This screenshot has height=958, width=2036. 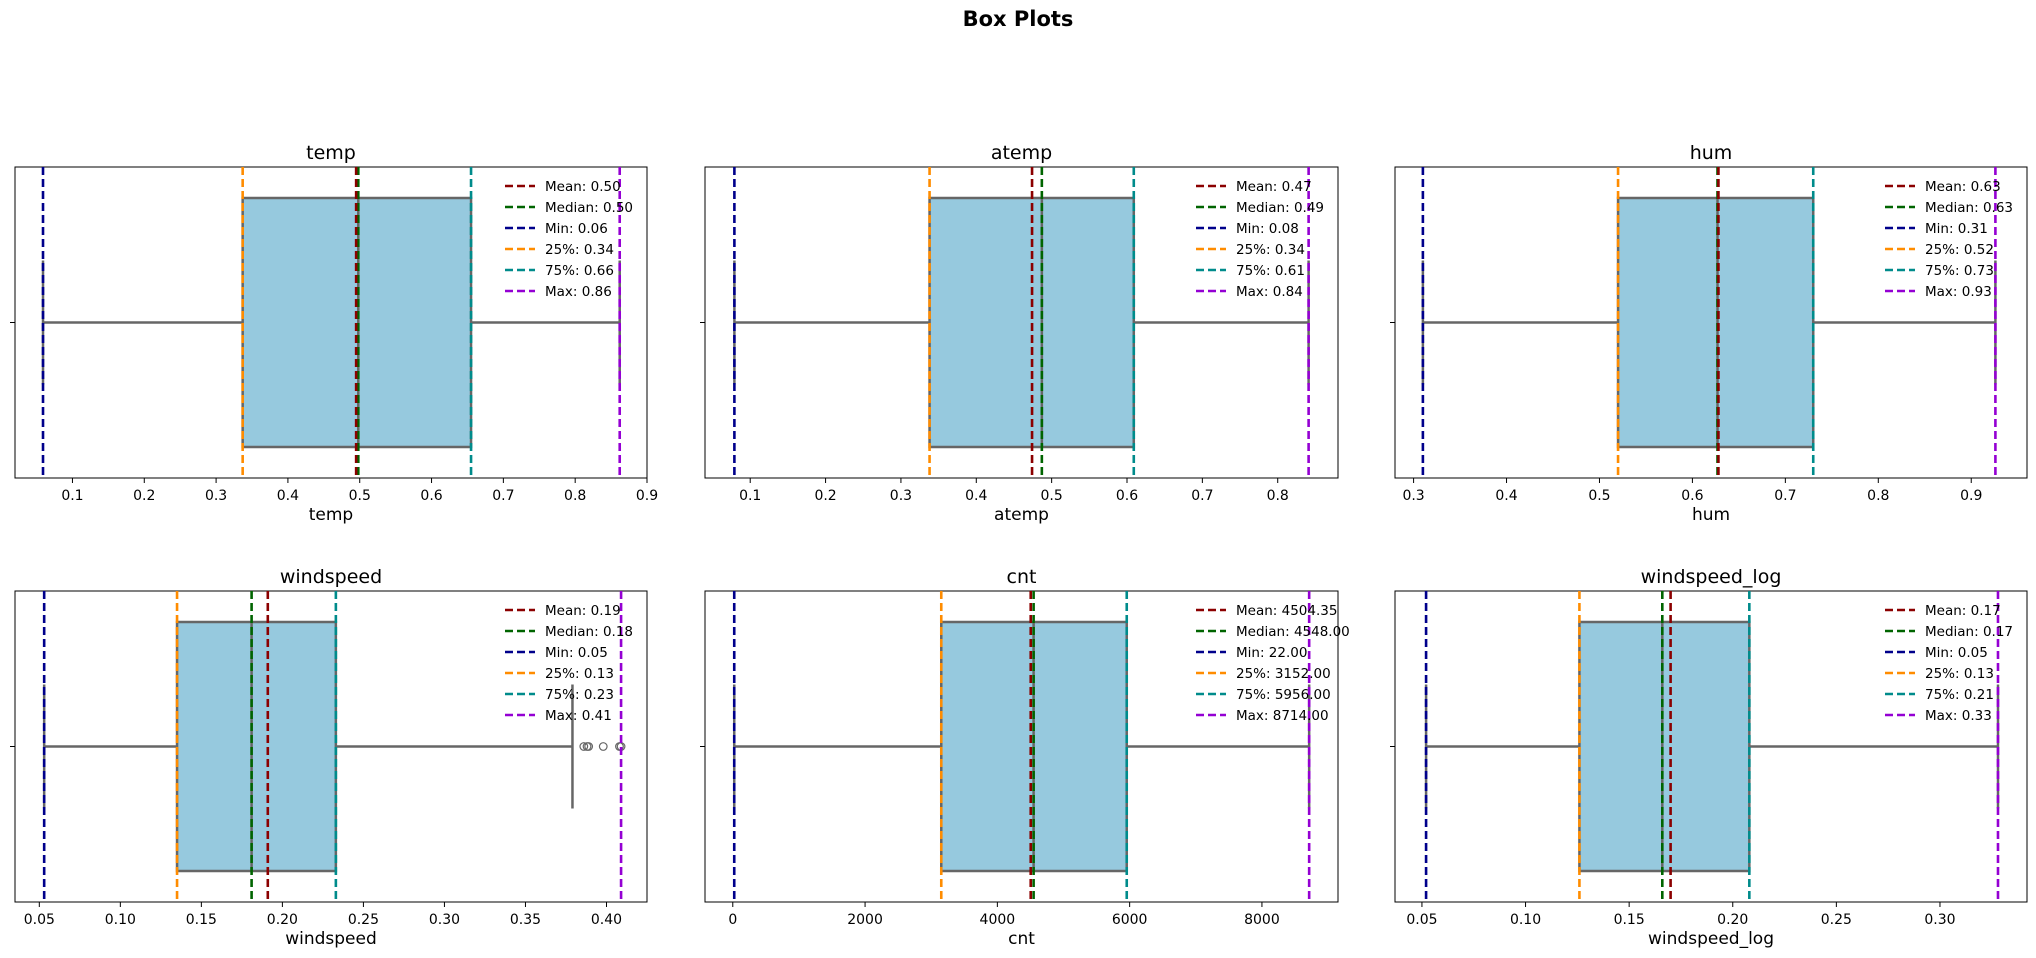 What do you see at coordinates (576, 229) in the screenshot?
I see `legend-label-min: Min: 0.06` at bounding box center [576, 229].